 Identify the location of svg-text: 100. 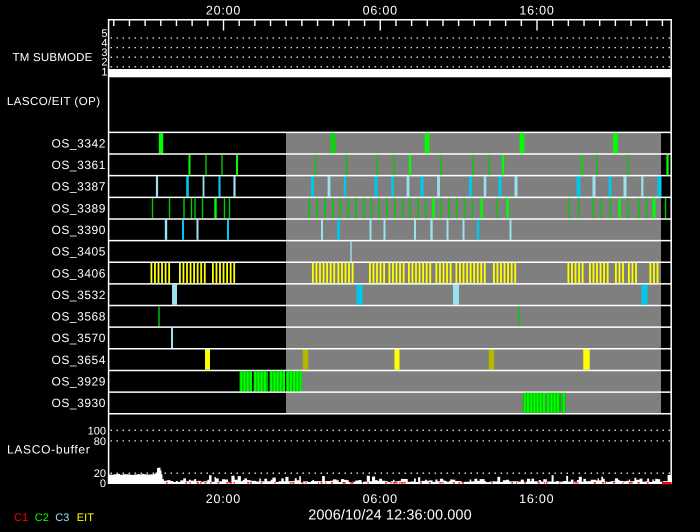
(97, 431).